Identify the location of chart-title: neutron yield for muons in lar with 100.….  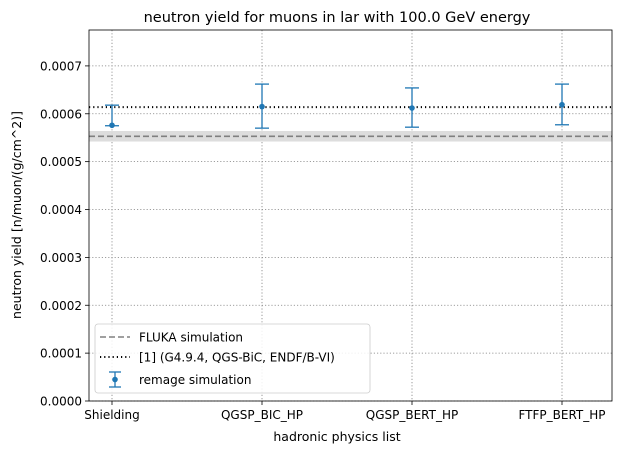
(337, 18).